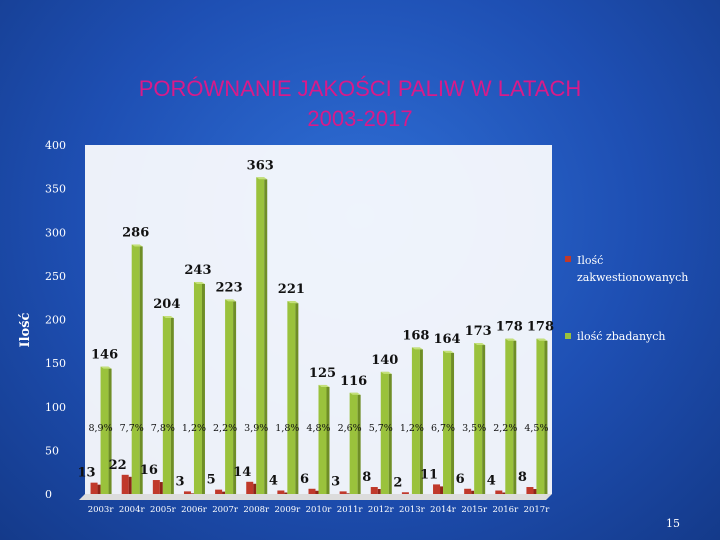 This screenshot has height=540, width=720. I want to click on label-percent-2013r: 1,2%, so click(412, 428).